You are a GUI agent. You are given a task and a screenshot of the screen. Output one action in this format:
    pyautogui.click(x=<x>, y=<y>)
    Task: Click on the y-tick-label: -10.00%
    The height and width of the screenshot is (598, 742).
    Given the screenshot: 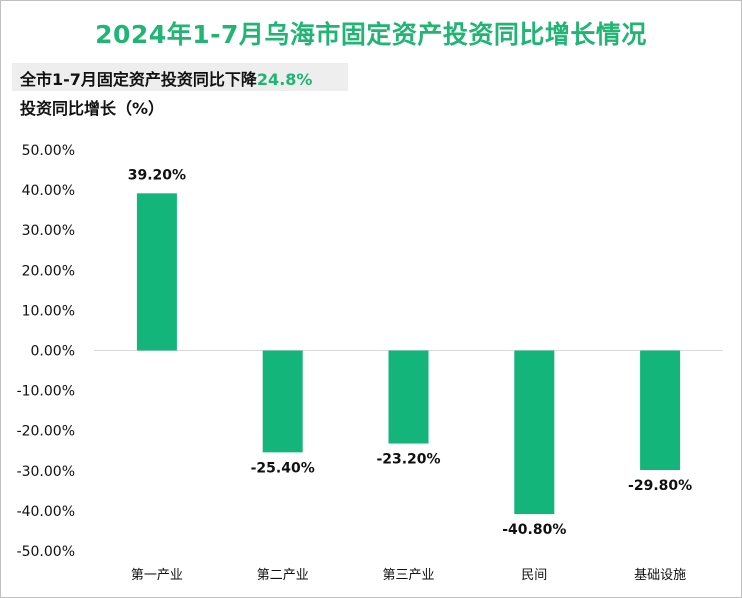 What is the action you would take?
    pyautogui.click(x=46, y=392)
    